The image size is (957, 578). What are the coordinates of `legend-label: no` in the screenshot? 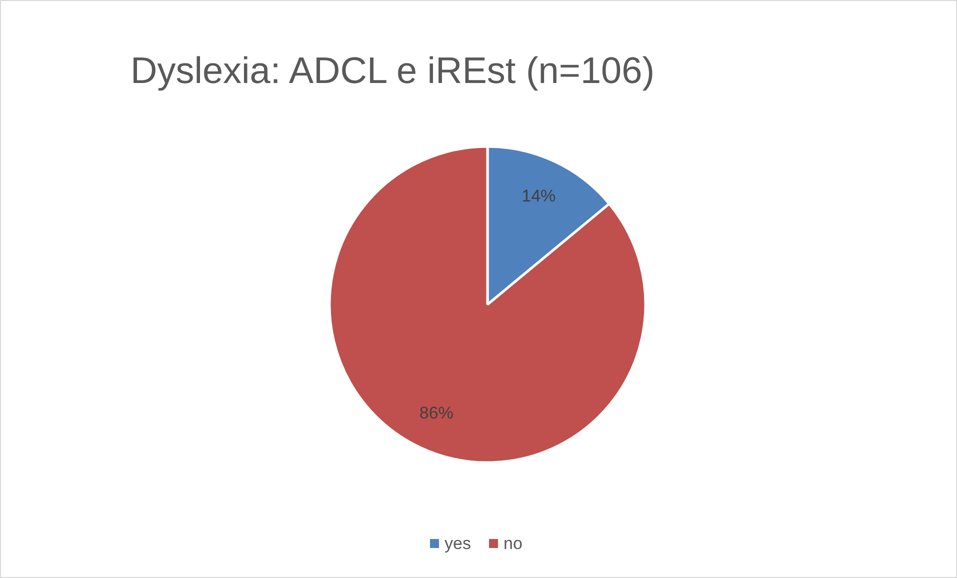 It's located at (513, 543).